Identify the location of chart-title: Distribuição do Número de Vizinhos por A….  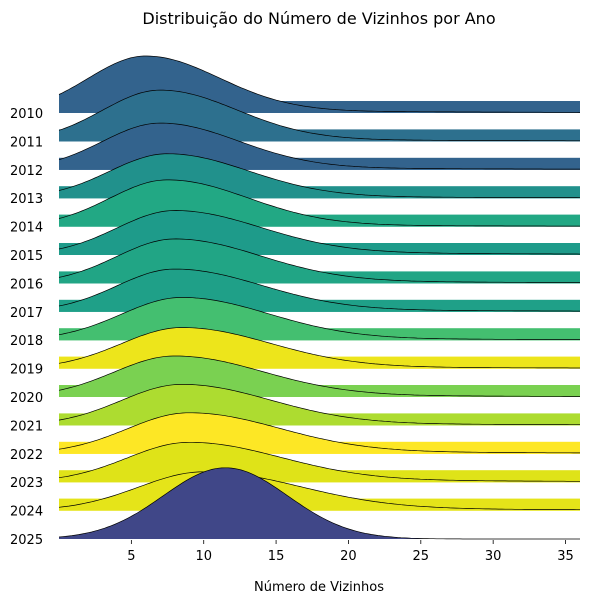
(318, 18).